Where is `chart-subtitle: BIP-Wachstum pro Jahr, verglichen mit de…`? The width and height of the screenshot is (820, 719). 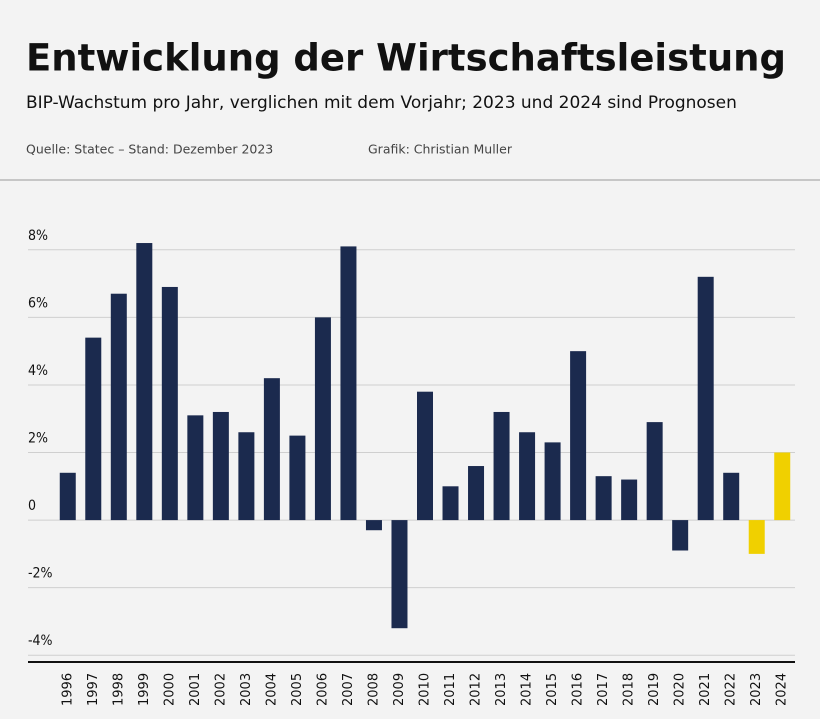
chart-subtitle: BIP-Wachstum pro Jahr, verglichen mit de… is located at coordinates (381, 103).